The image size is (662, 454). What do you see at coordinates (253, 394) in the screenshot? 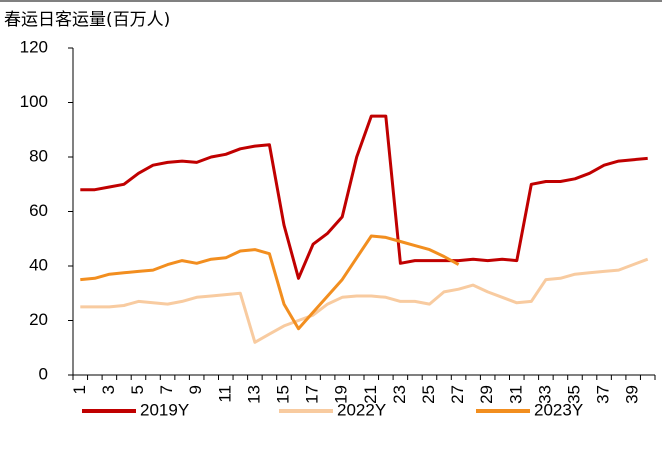
I see `x-tick-label: 13` at bounding box center [253, 394].